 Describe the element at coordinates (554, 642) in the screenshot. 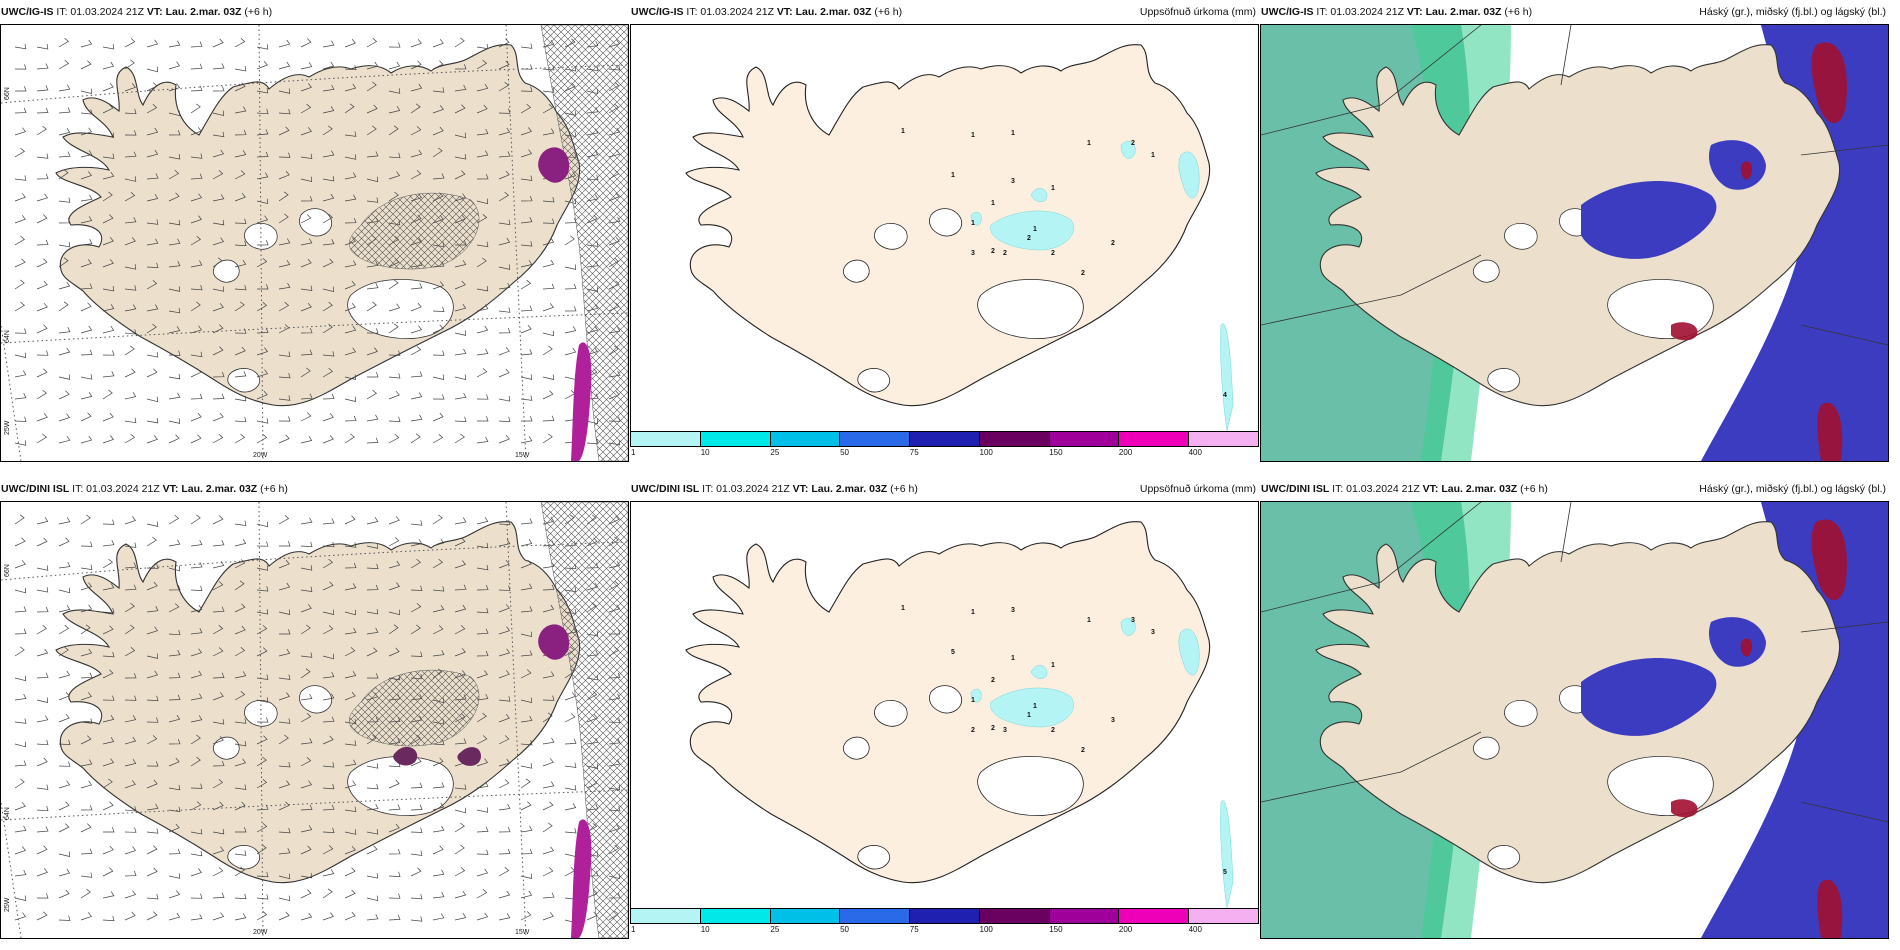

I see `magenta-blob` at that location.